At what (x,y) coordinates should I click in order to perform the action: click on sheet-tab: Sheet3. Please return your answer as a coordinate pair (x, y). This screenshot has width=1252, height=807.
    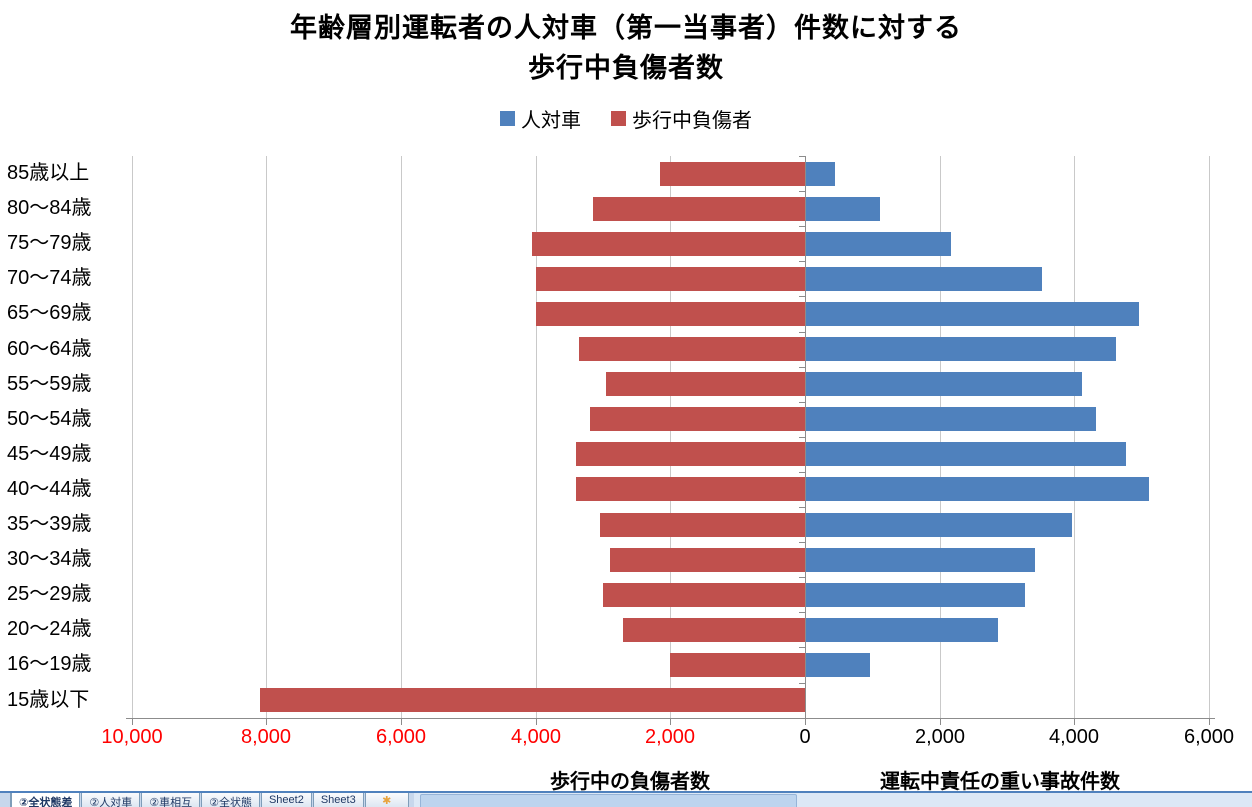
    Looking at the image, I should click on (338, 800).